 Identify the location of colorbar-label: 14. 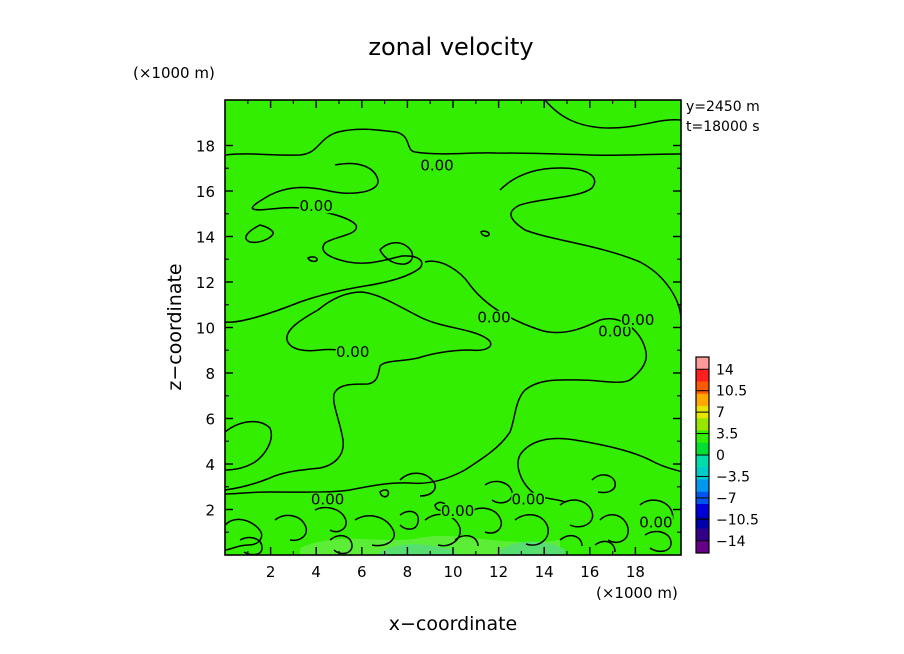
(725, 370).